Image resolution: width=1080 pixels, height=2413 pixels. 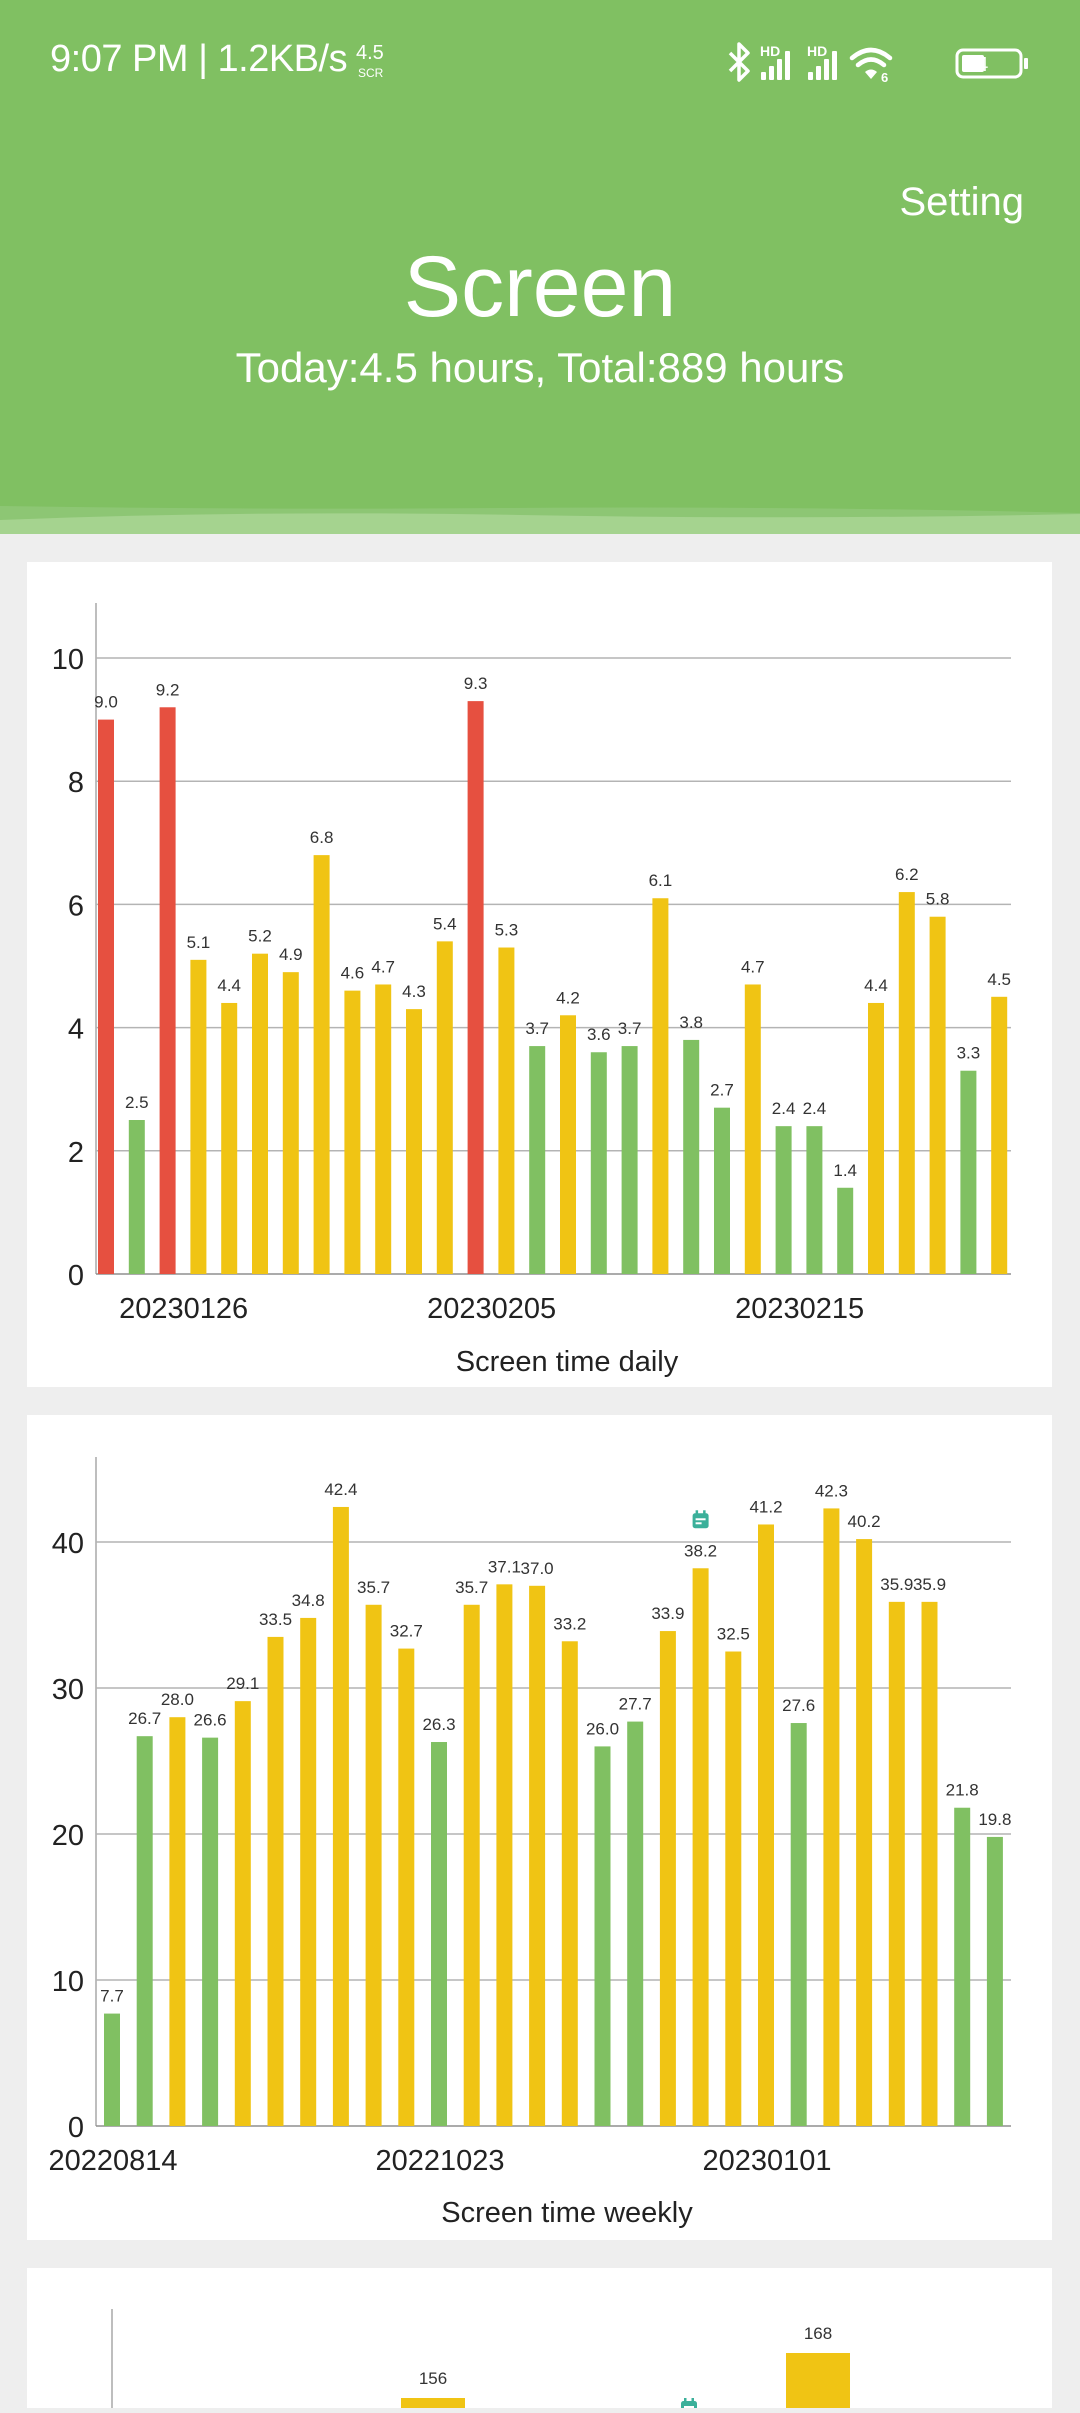 I want to click on y-tick-label: 20, so click(x=68, y=1836).